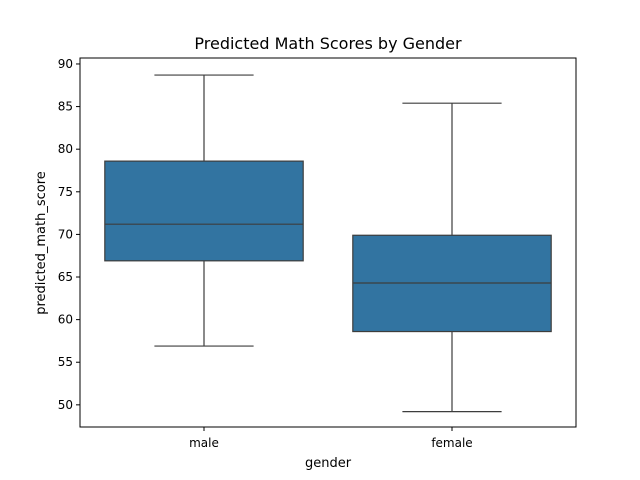  What do you see at coordinates (41, 243) in the screenshot?
I see `y-axis-label: predicted_math_score` at bounding box center [41, 243].